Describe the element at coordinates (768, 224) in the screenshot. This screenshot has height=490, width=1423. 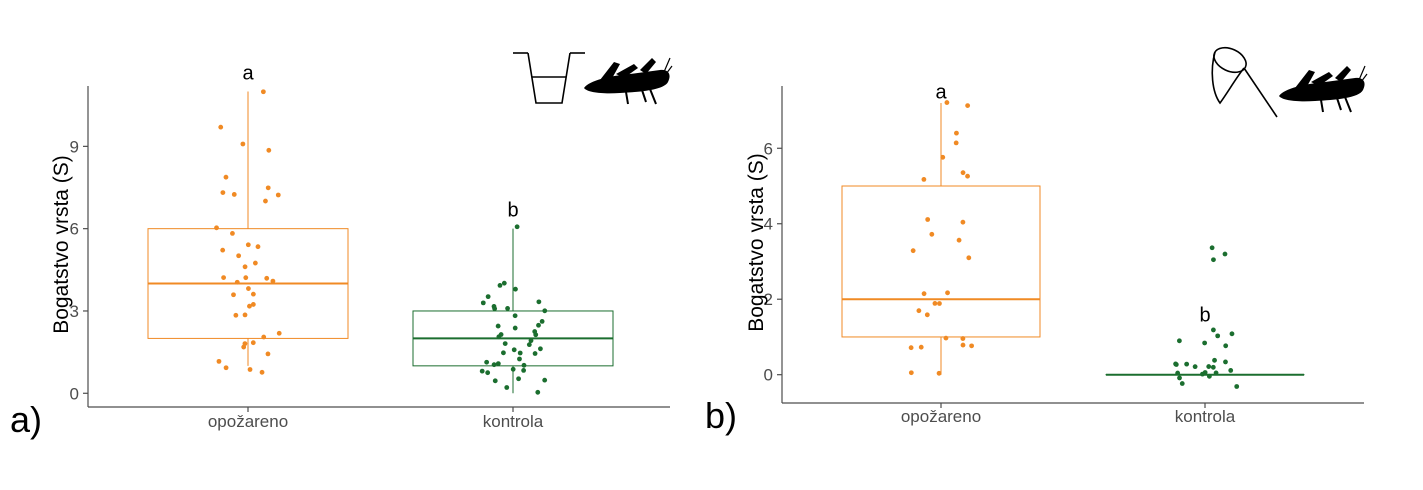
I see `y-tick-label: 4` at that location.